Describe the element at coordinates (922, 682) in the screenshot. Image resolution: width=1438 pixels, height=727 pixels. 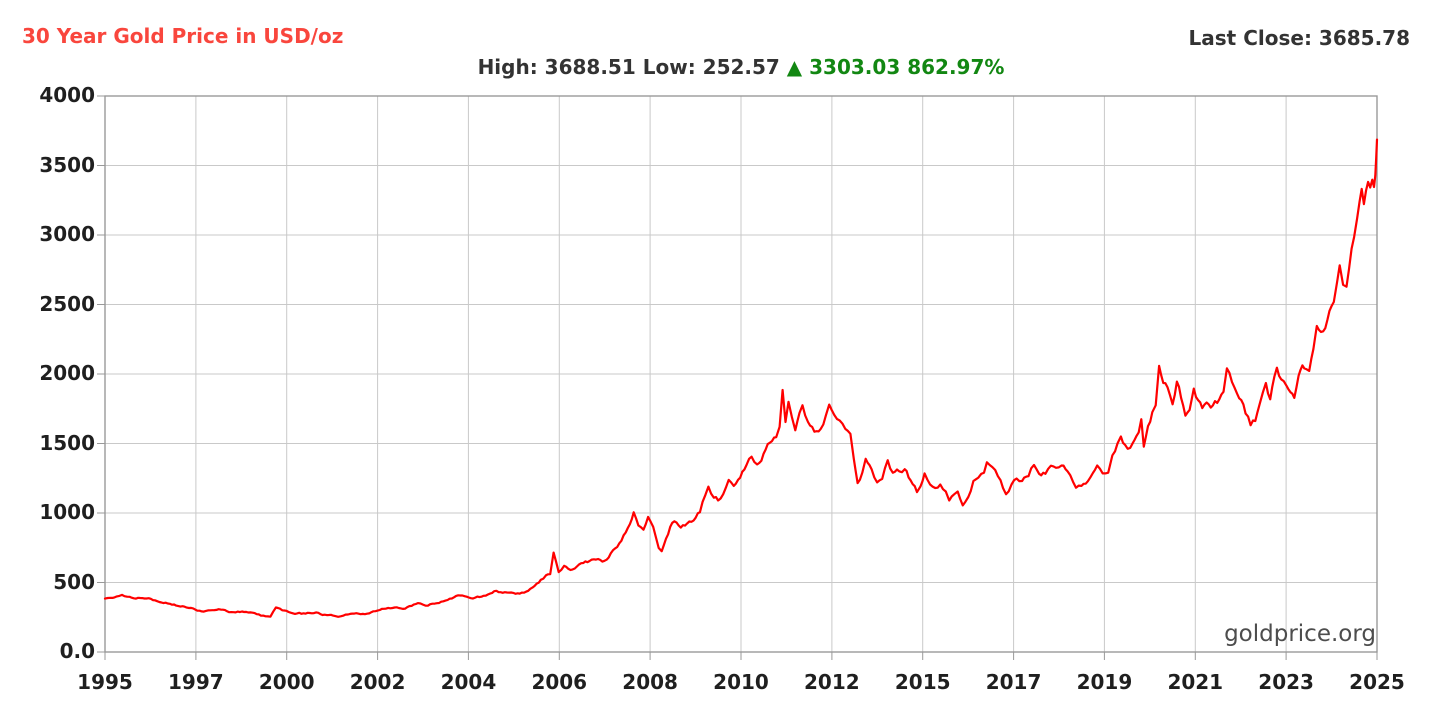
I see `x-axis-tick-label: 2015` at that location.